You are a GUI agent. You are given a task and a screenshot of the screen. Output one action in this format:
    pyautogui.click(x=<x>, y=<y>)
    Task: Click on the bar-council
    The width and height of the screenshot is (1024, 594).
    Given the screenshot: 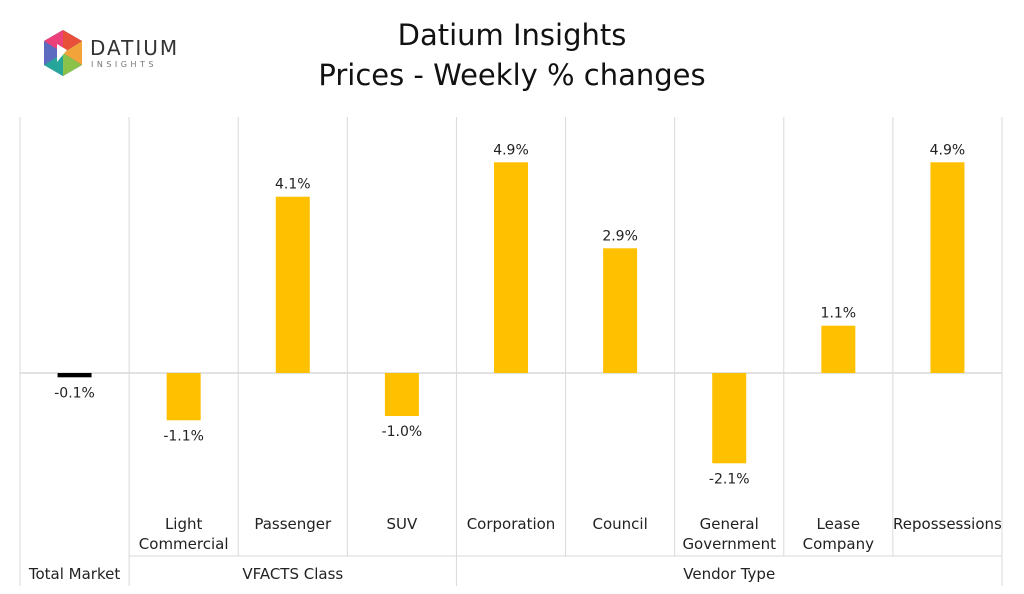 What is the action you would take?
    pyautogui.click(x=620, y=310)
    